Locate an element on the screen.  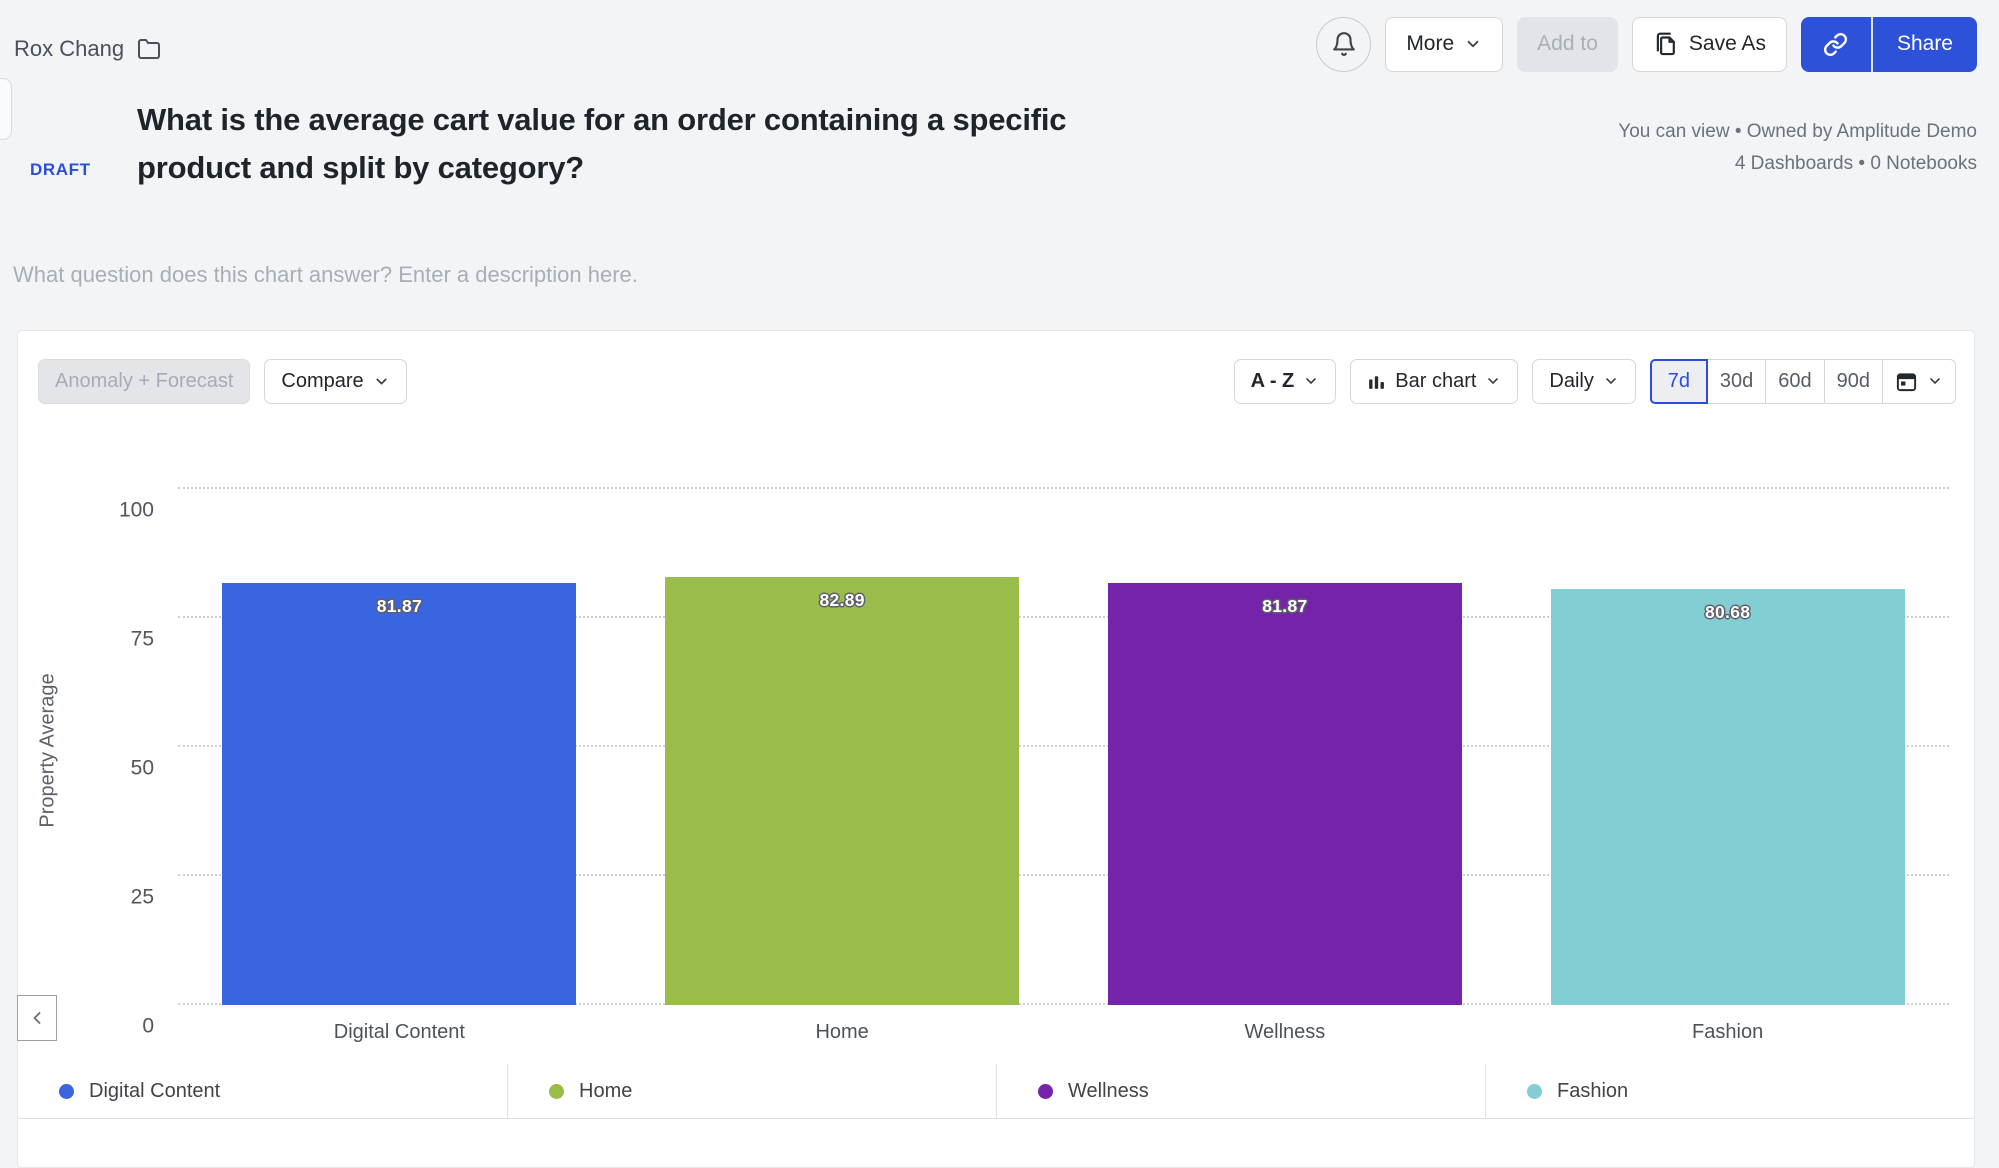
interval-label: Daily is located at coordinates (1571, 380).